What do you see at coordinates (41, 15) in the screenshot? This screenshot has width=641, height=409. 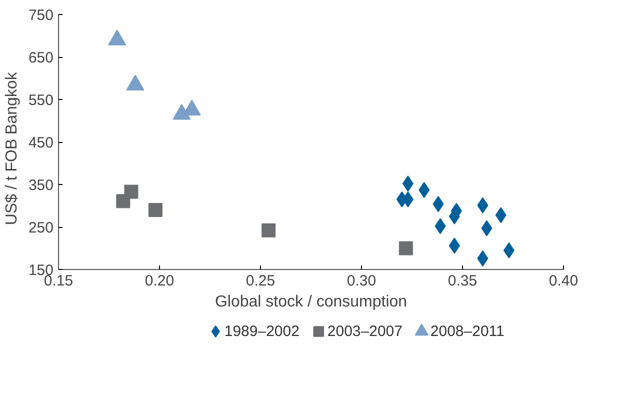 I see `y-tick-label: 750` at bounding box center [41, 15].